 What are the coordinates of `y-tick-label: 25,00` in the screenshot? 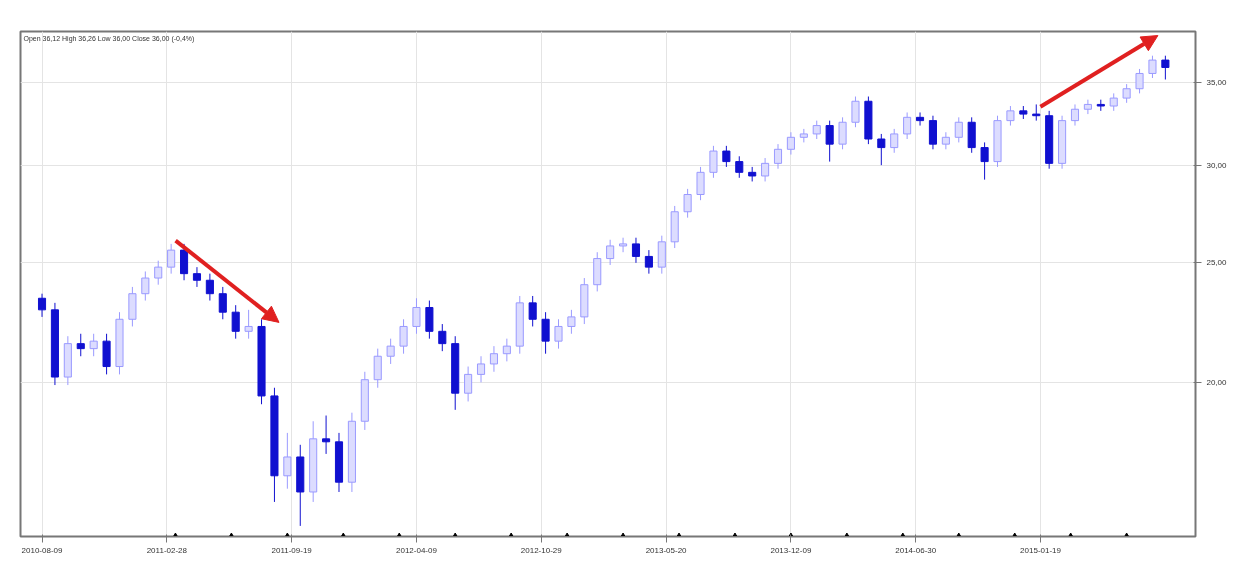 It's located at (1217, 263).